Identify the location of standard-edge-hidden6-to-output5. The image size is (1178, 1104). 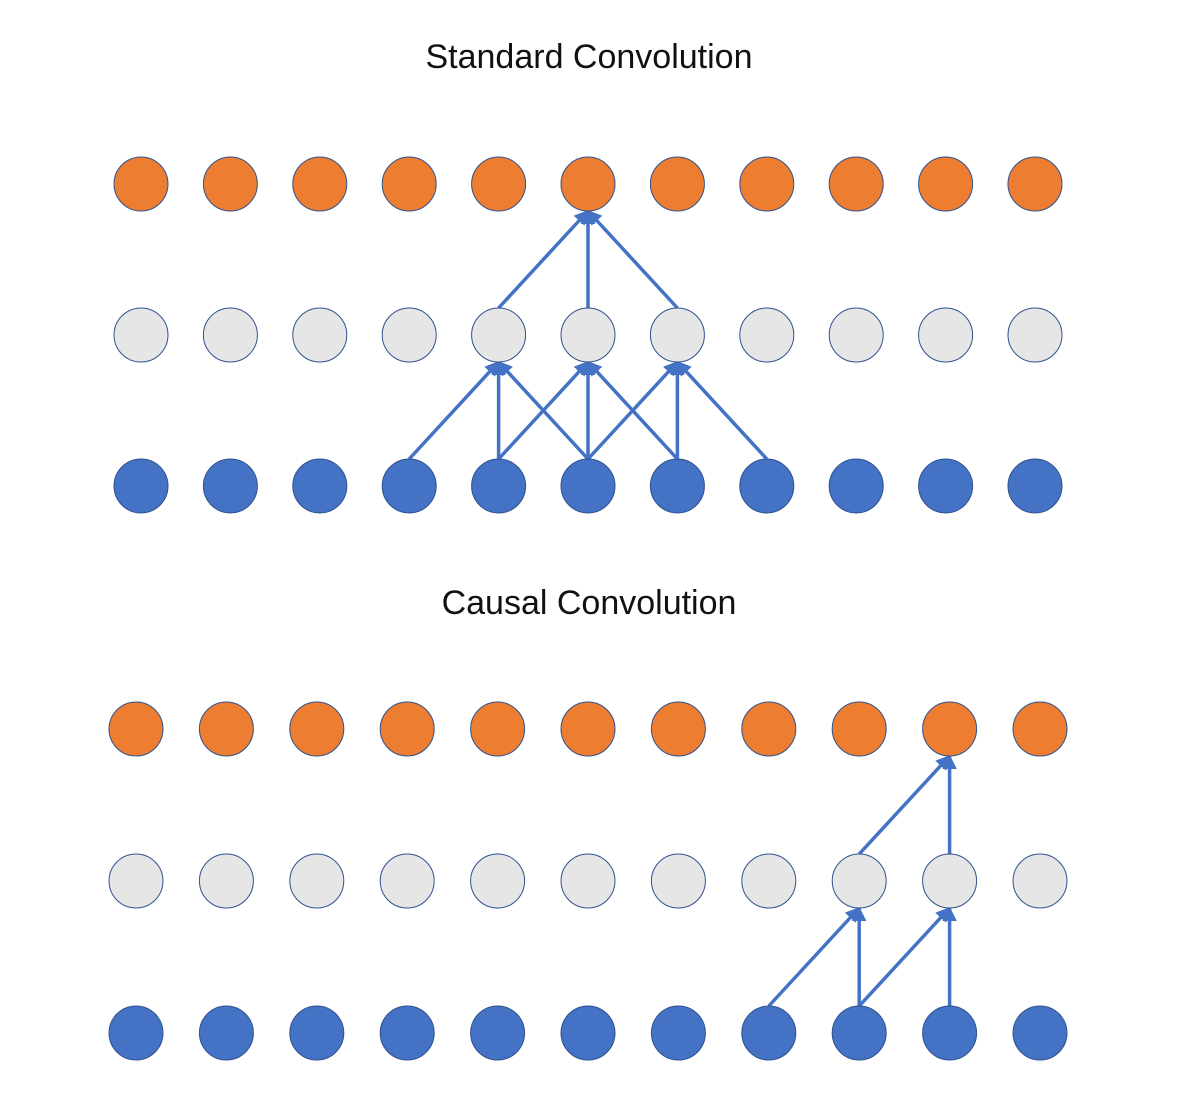
(632, 259).